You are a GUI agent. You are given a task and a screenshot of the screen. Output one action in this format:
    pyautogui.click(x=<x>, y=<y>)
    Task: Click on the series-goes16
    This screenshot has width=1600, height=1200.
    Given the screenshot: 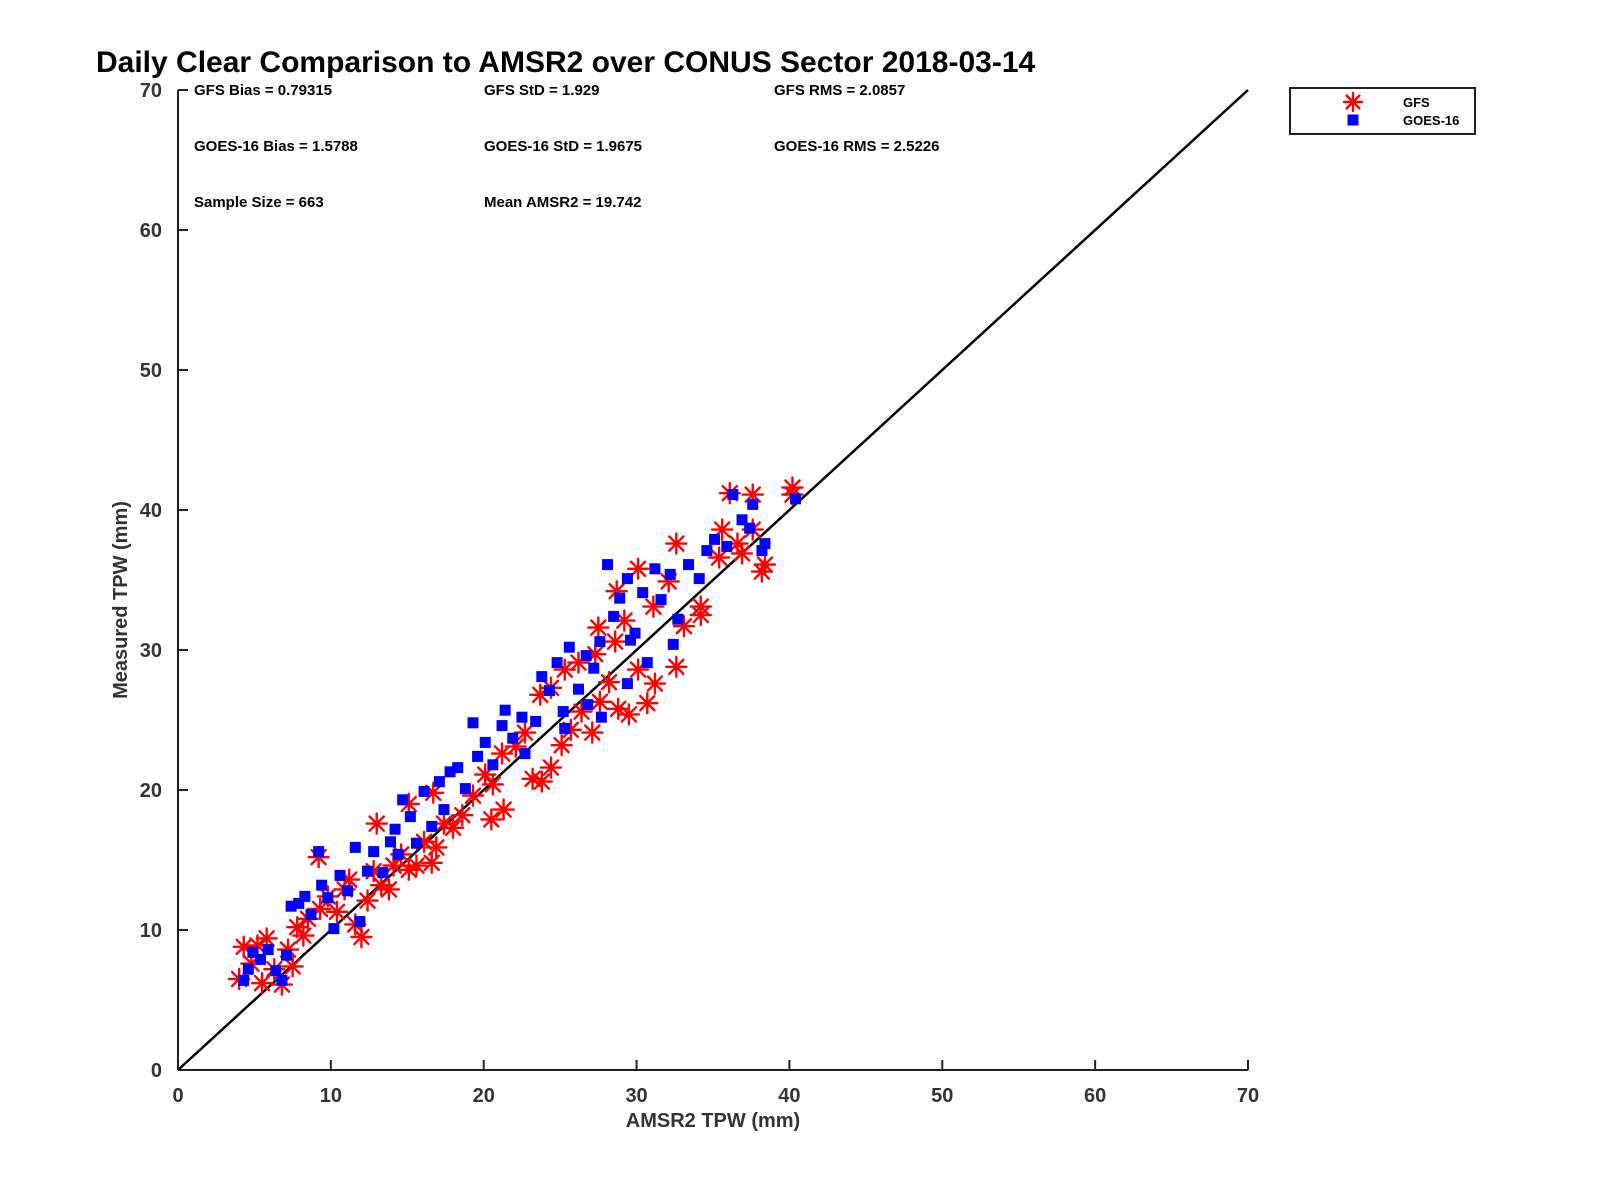 What is the action you would take?
    pyautogui.click(x=520, y=737)
    